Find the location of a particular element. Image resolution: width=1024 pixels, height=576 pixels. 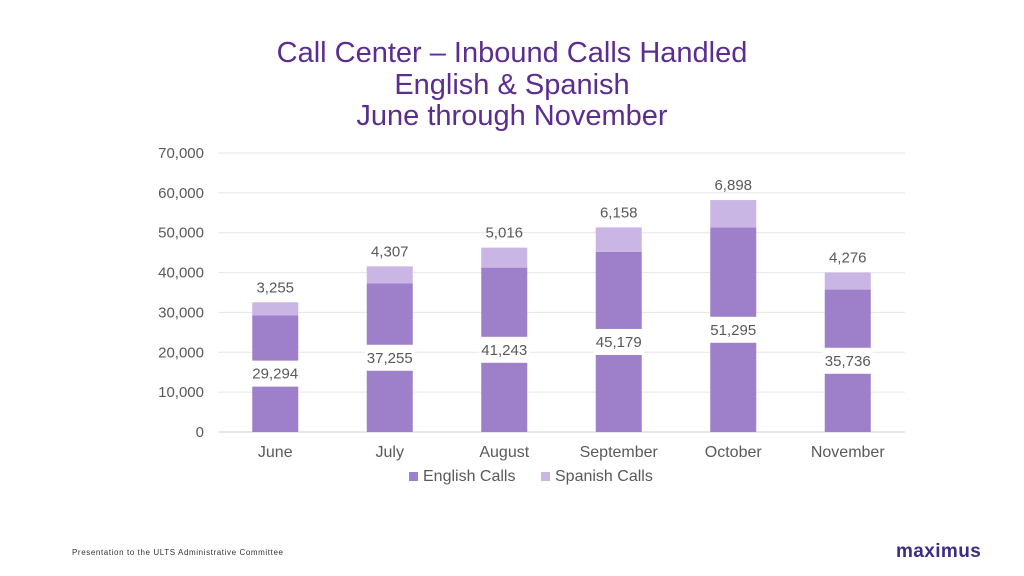

x-tick-label: September is located at coordinates (619, 452).